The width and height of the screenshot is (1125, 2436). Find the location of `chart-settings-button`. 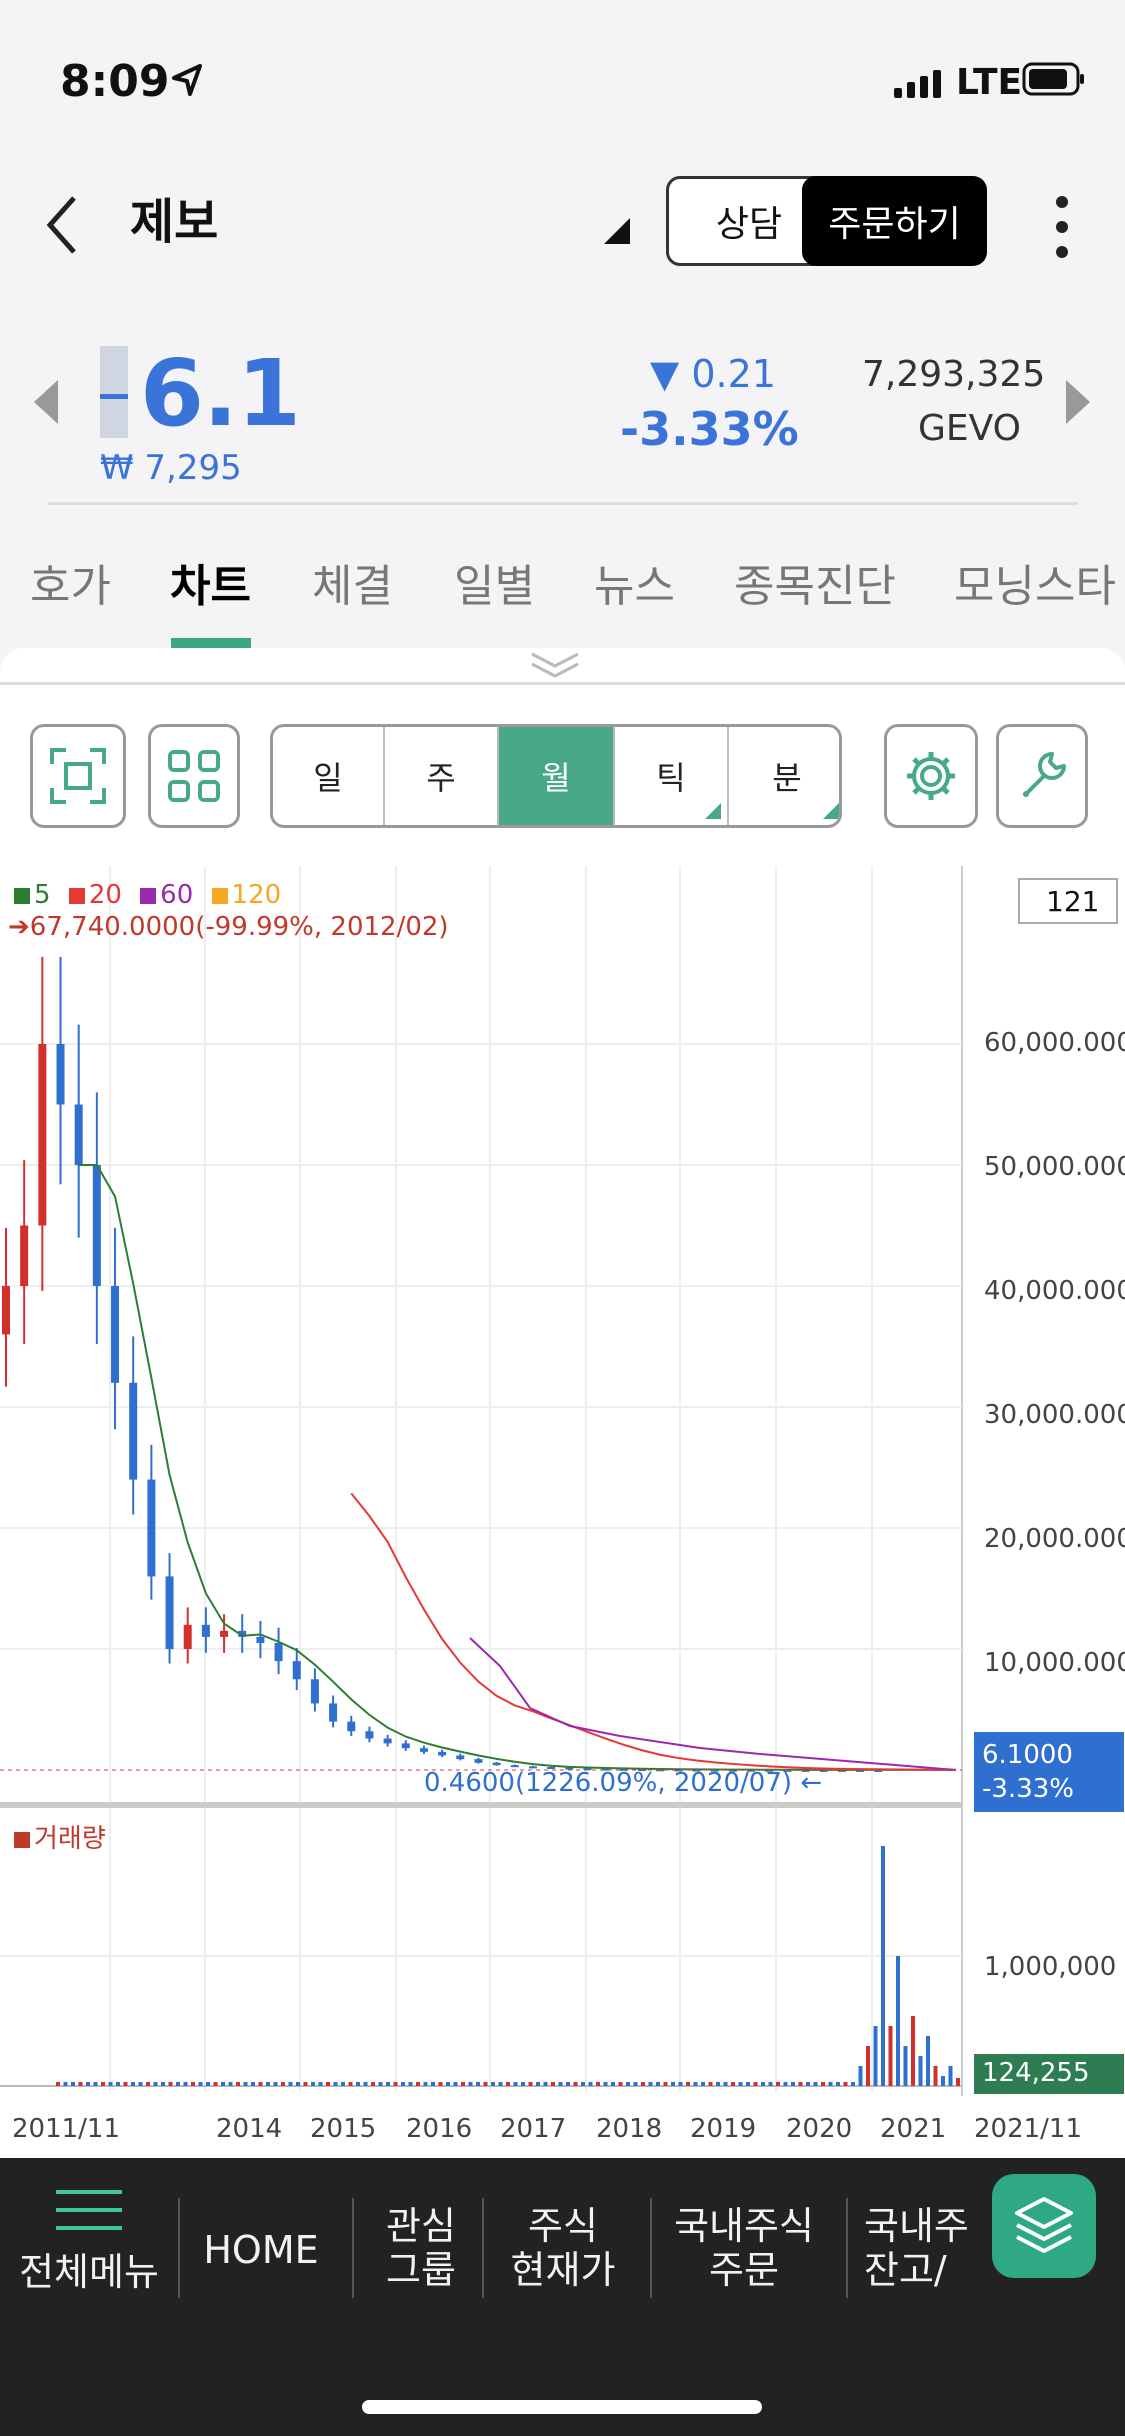

chart-settings-button is located at coordinates (931, 776).